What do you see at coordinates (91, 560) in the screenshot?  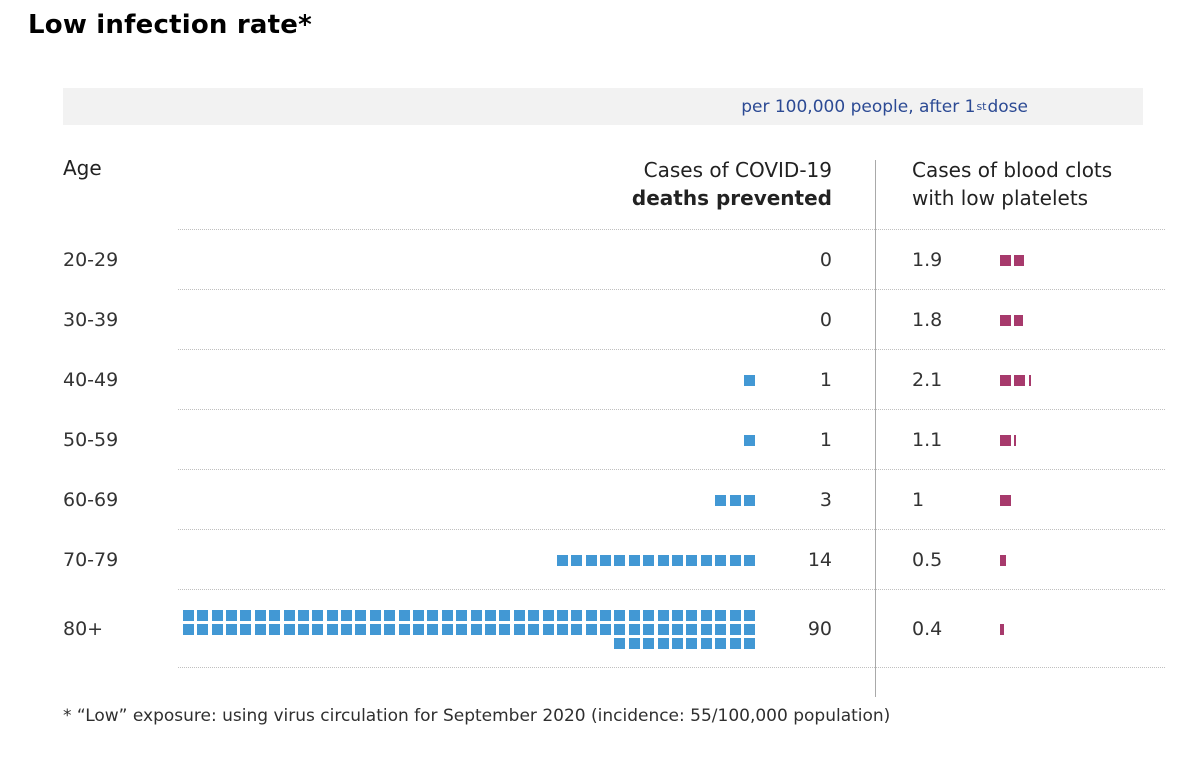 I see `age-label: 70-79` at bounding box center [91, 560].